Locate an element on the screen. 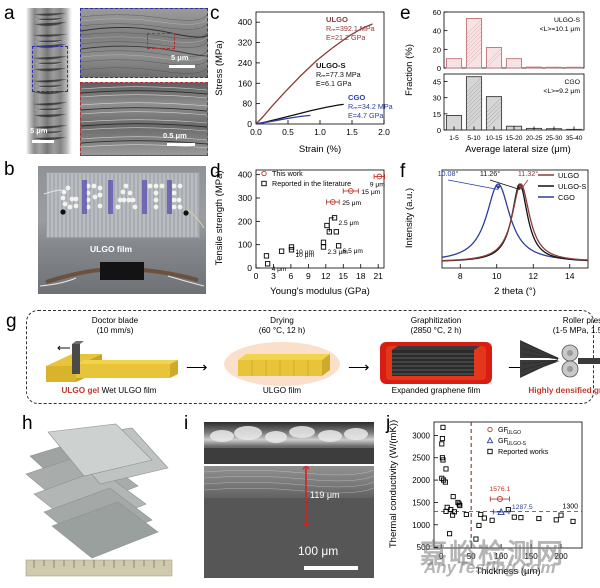  svg-text: 3000 is located at coordinates (421, 435).